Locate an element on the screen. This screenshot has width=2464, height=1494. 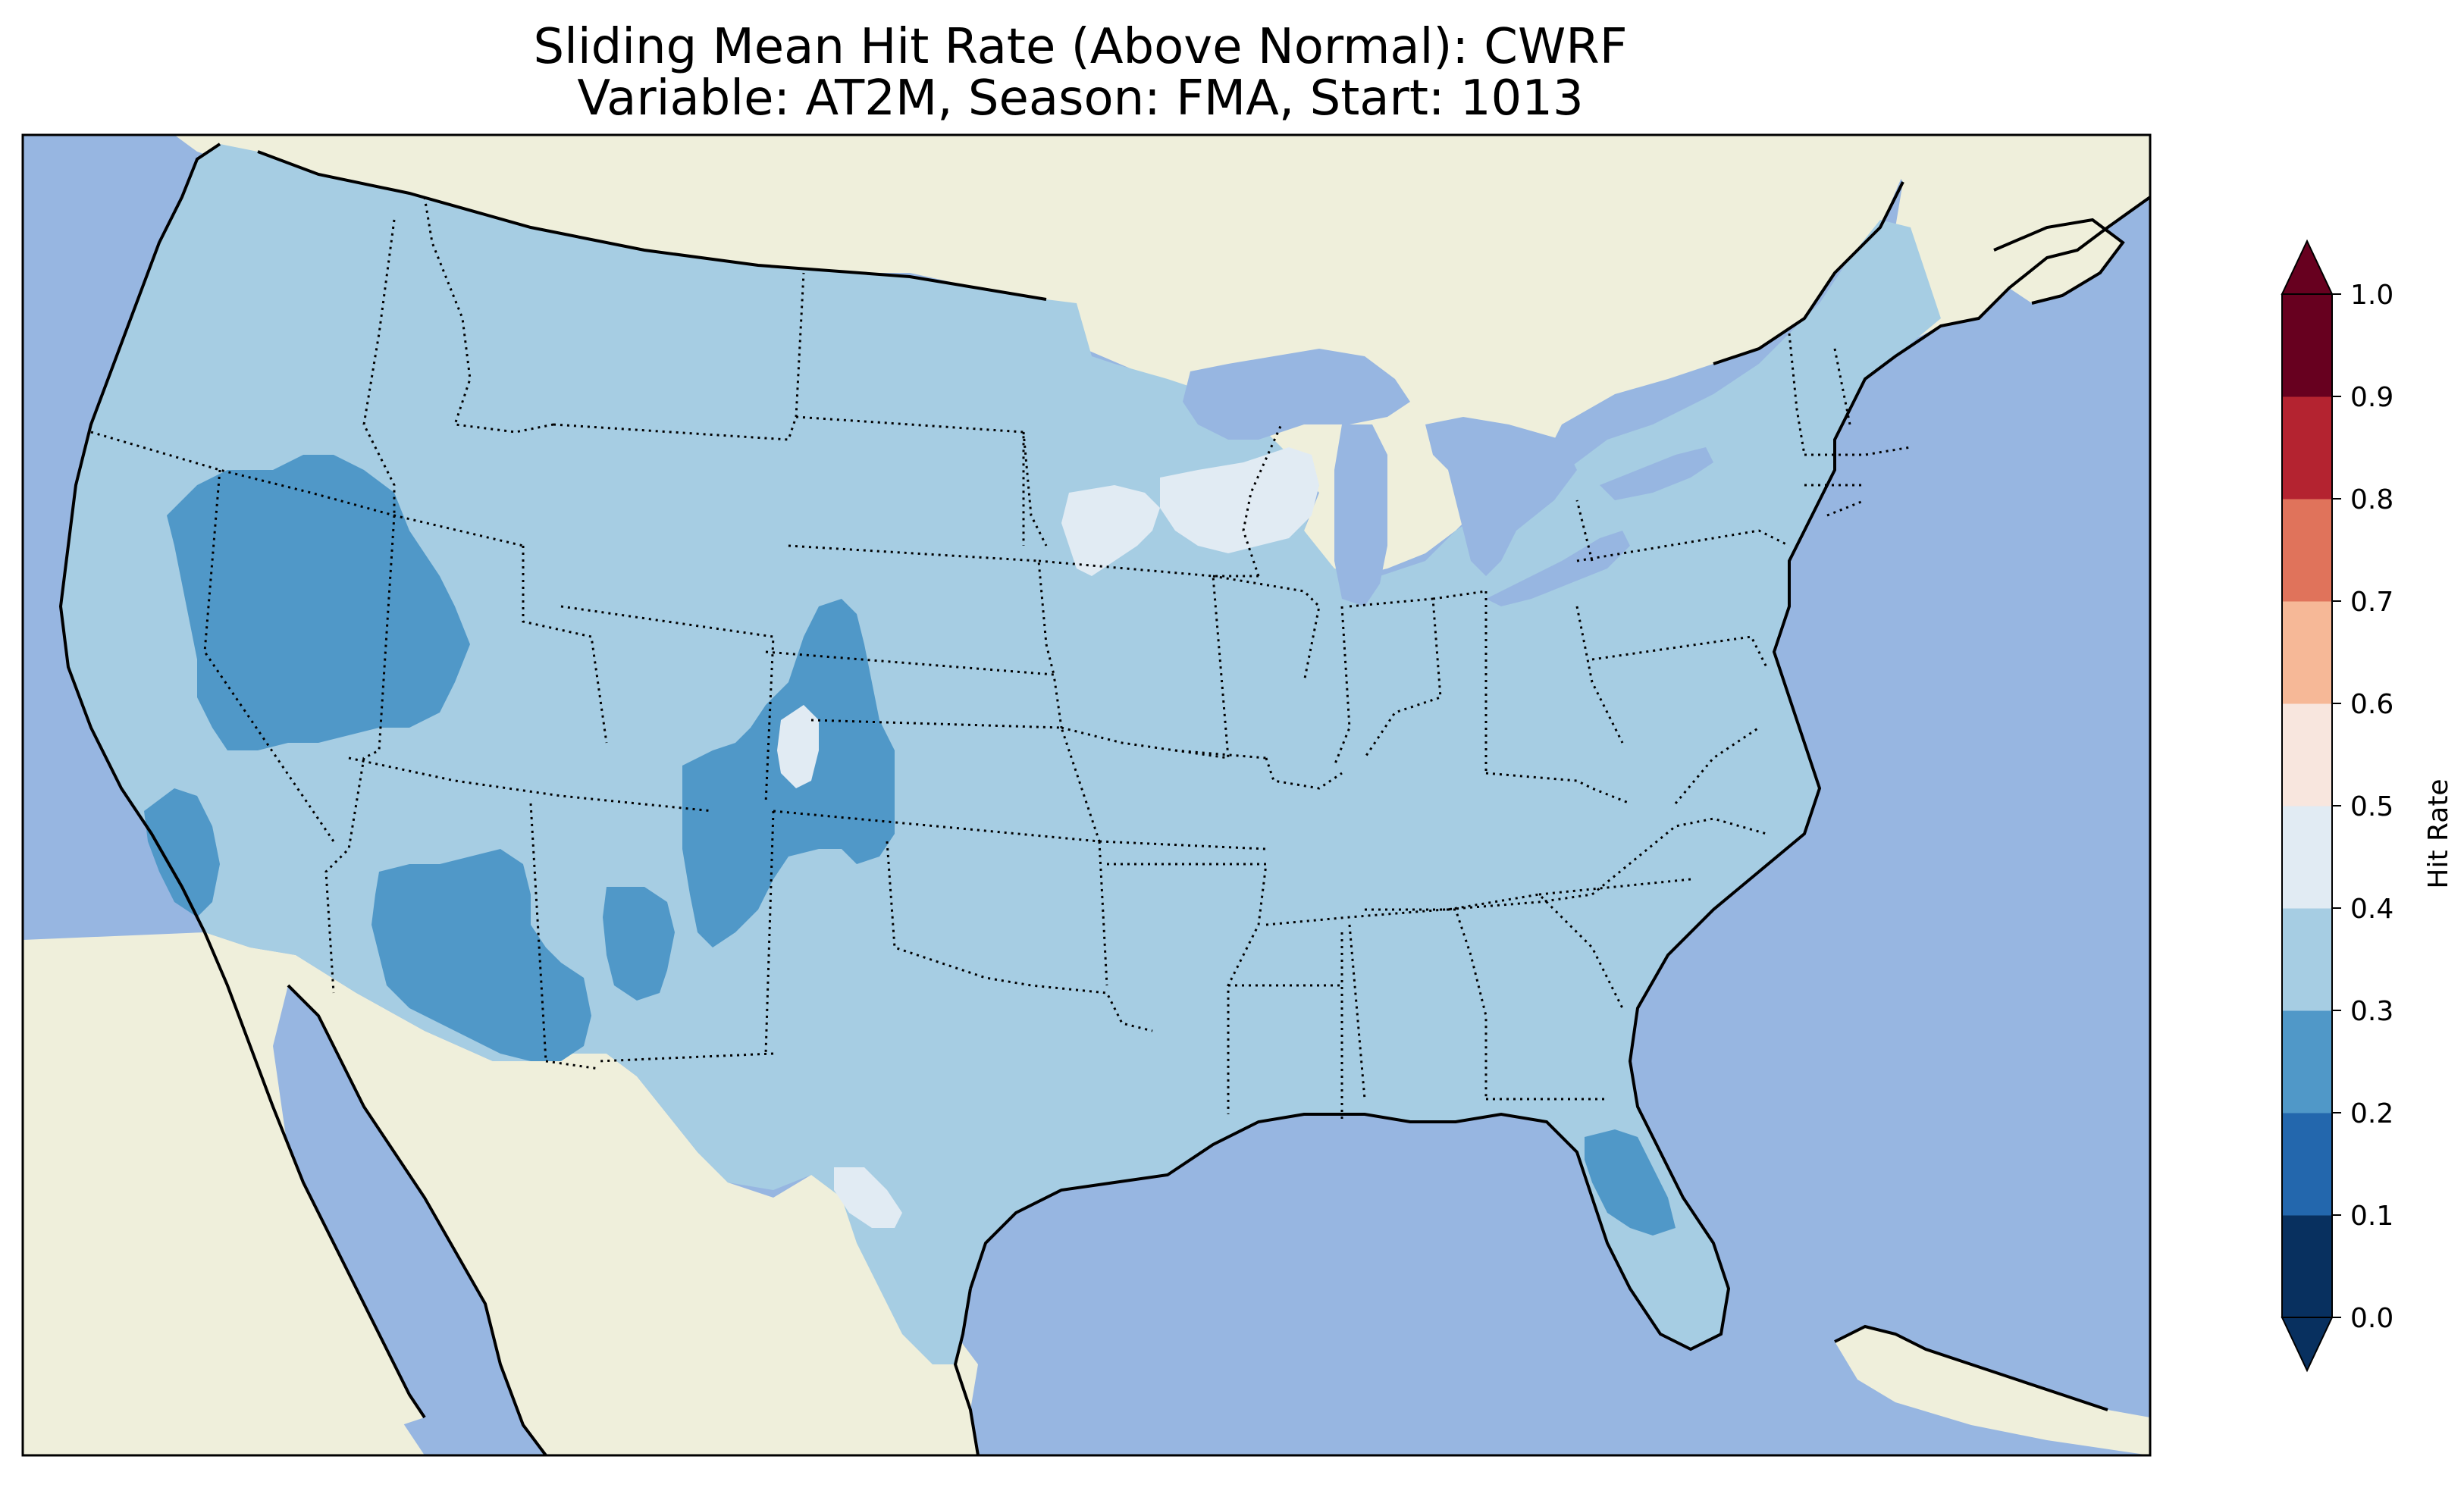
colorbar-tick-label: 1.0 is located at coordinates (2371, 295).